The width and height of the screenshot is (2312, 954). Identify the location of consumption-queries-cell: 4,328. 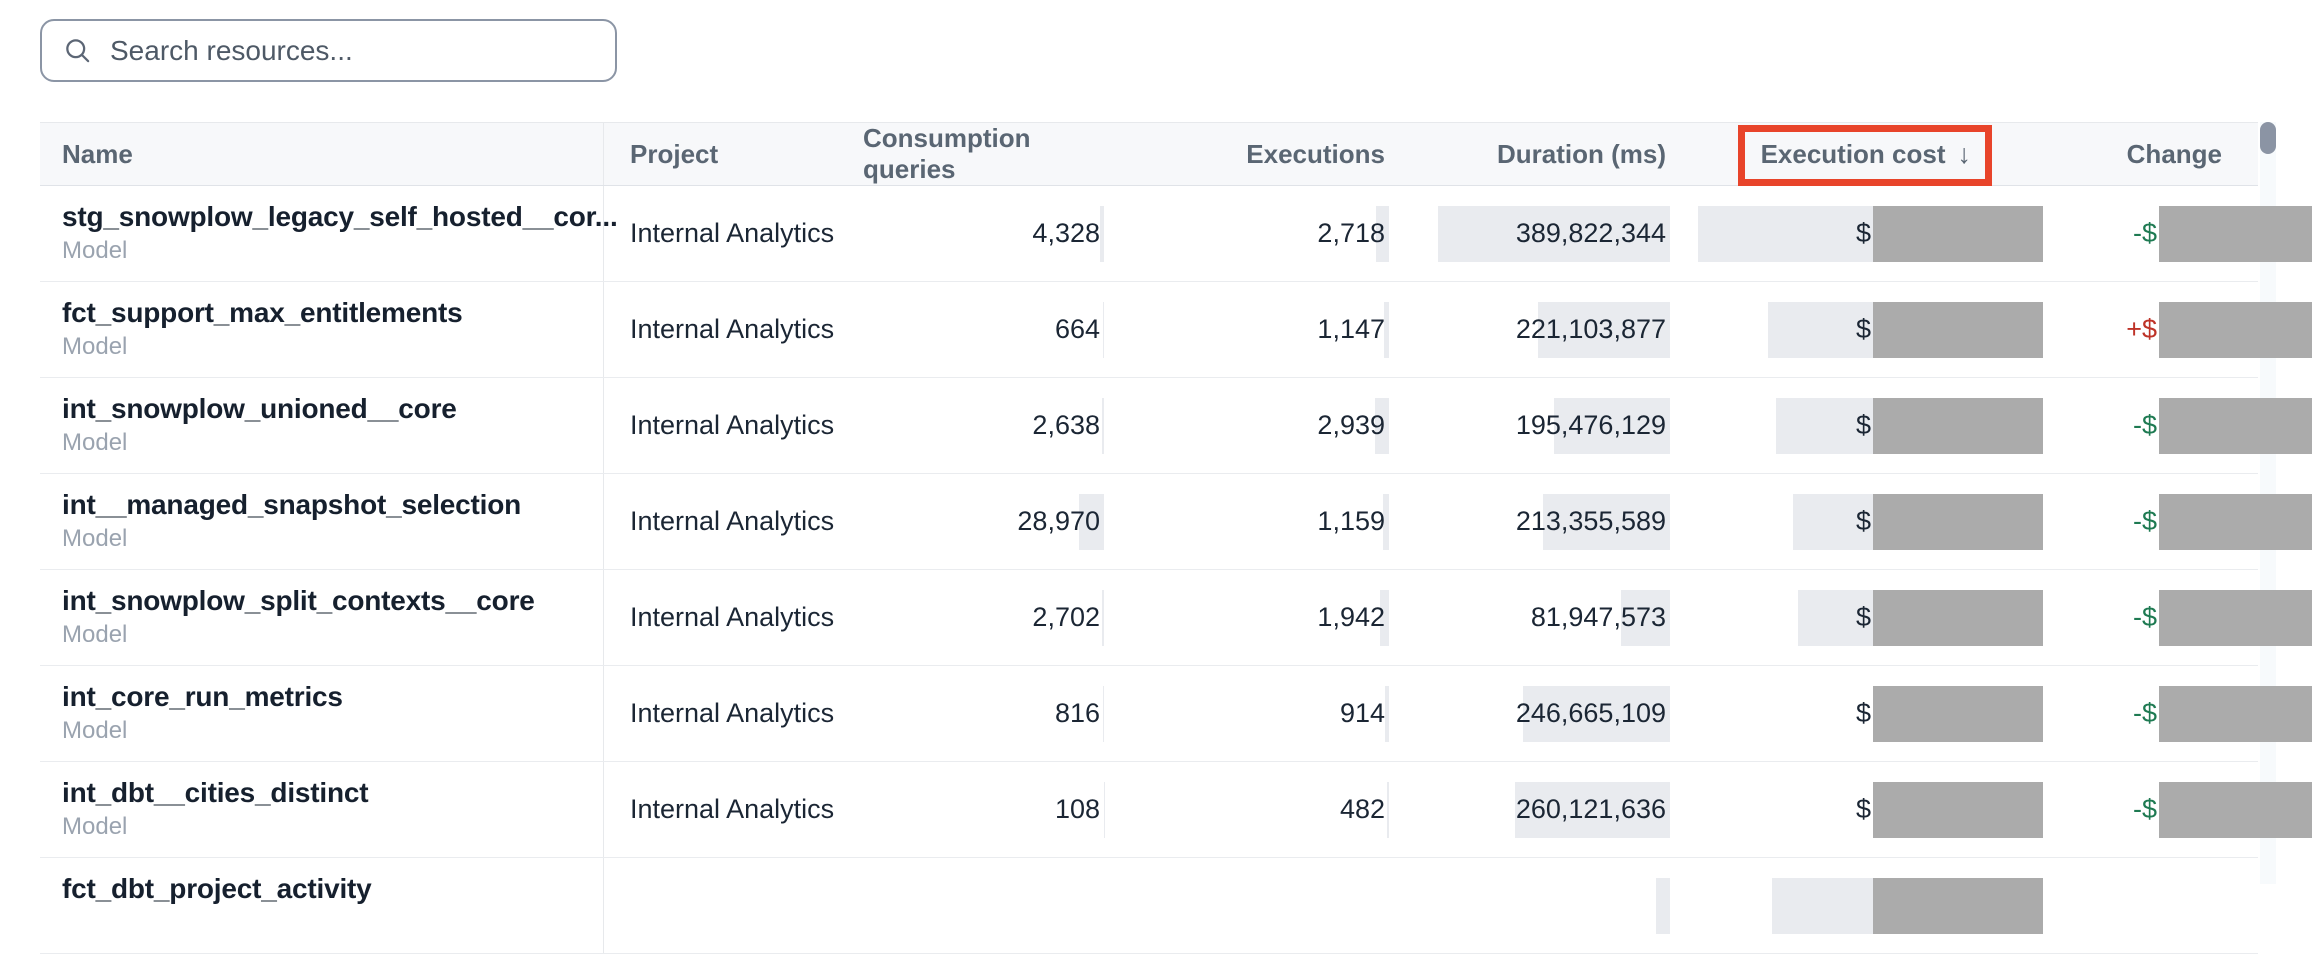
(981, 233).